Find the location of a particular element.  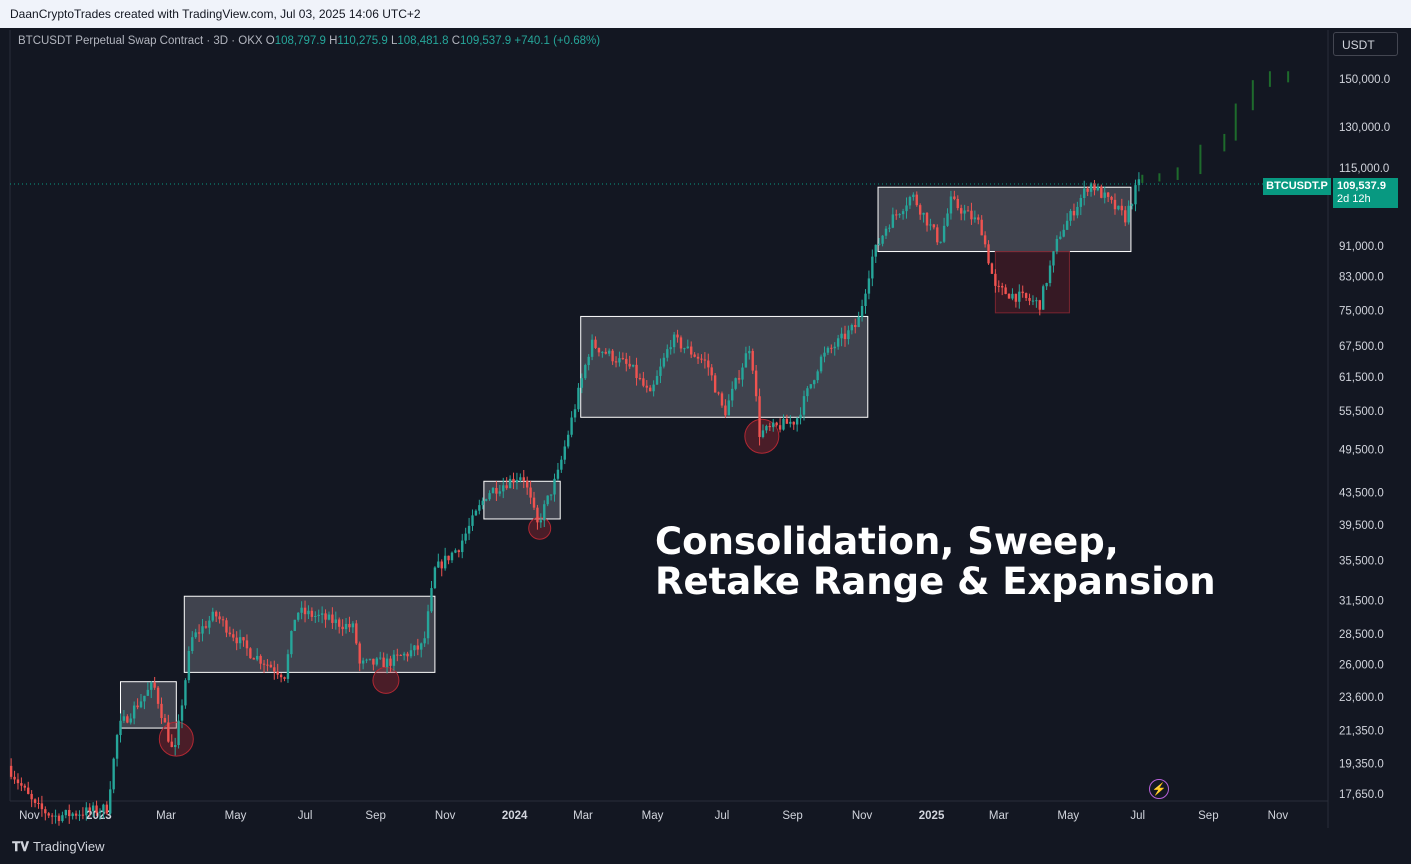

time-tick-label: Sep is located at coordinates (1208, 816).